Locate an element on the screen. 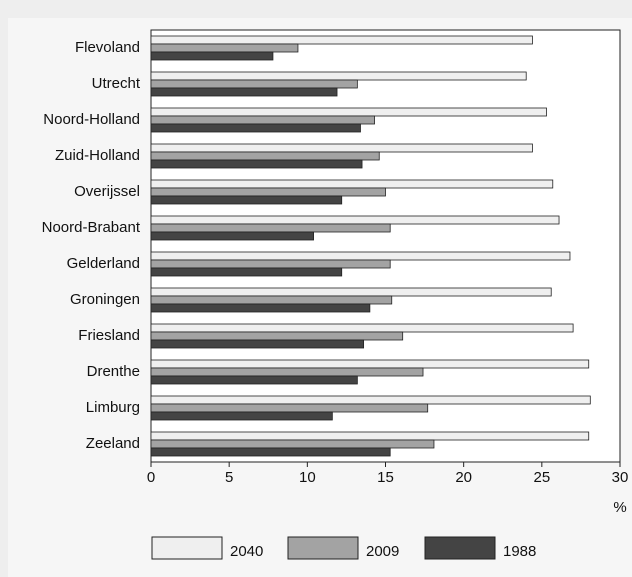 Image resolution: width=632 pixels, height=577 pixels. y-tick-label: Groningen is located at coordinates (105, 299).